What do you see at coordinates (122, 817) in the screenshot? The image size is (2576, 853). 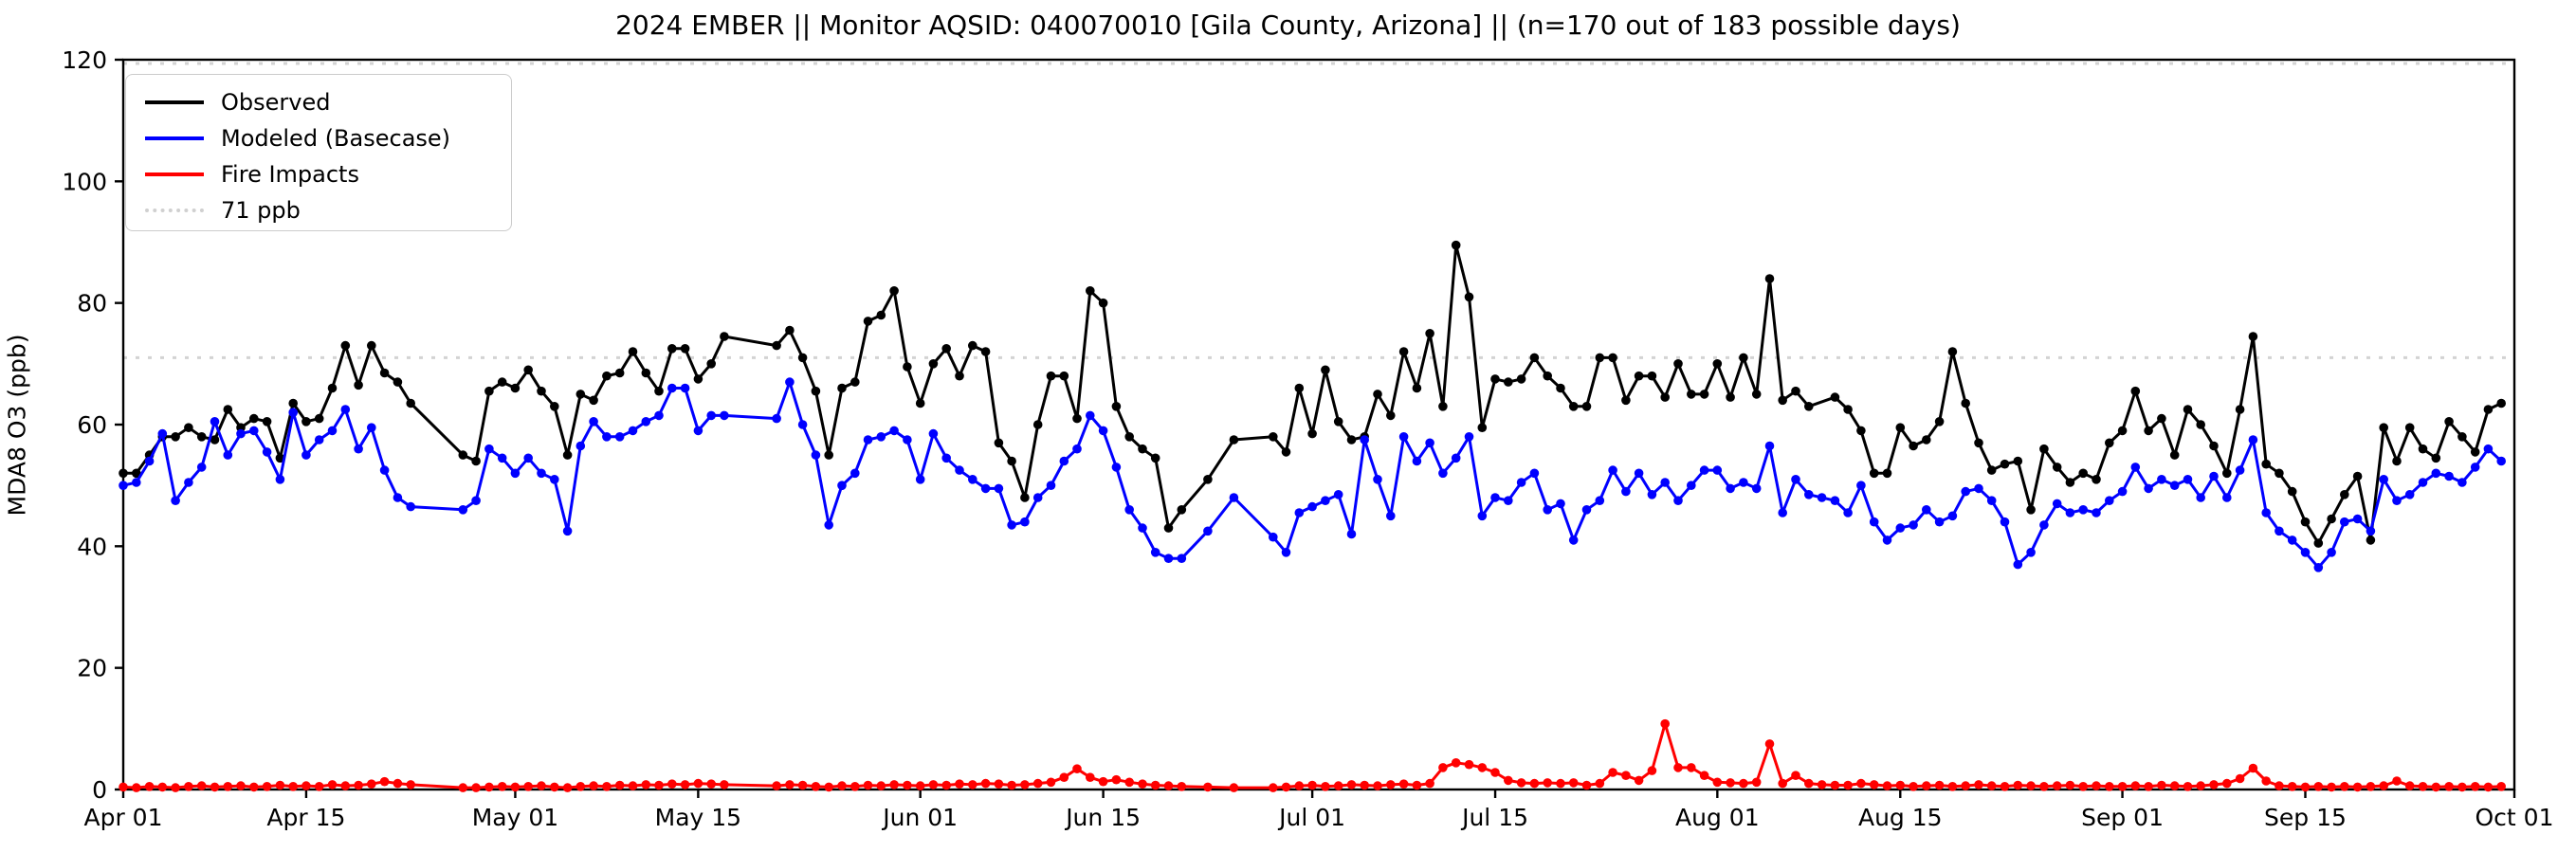 I see `x-tick-label: Apr 01` at bounding box center [122, 817].